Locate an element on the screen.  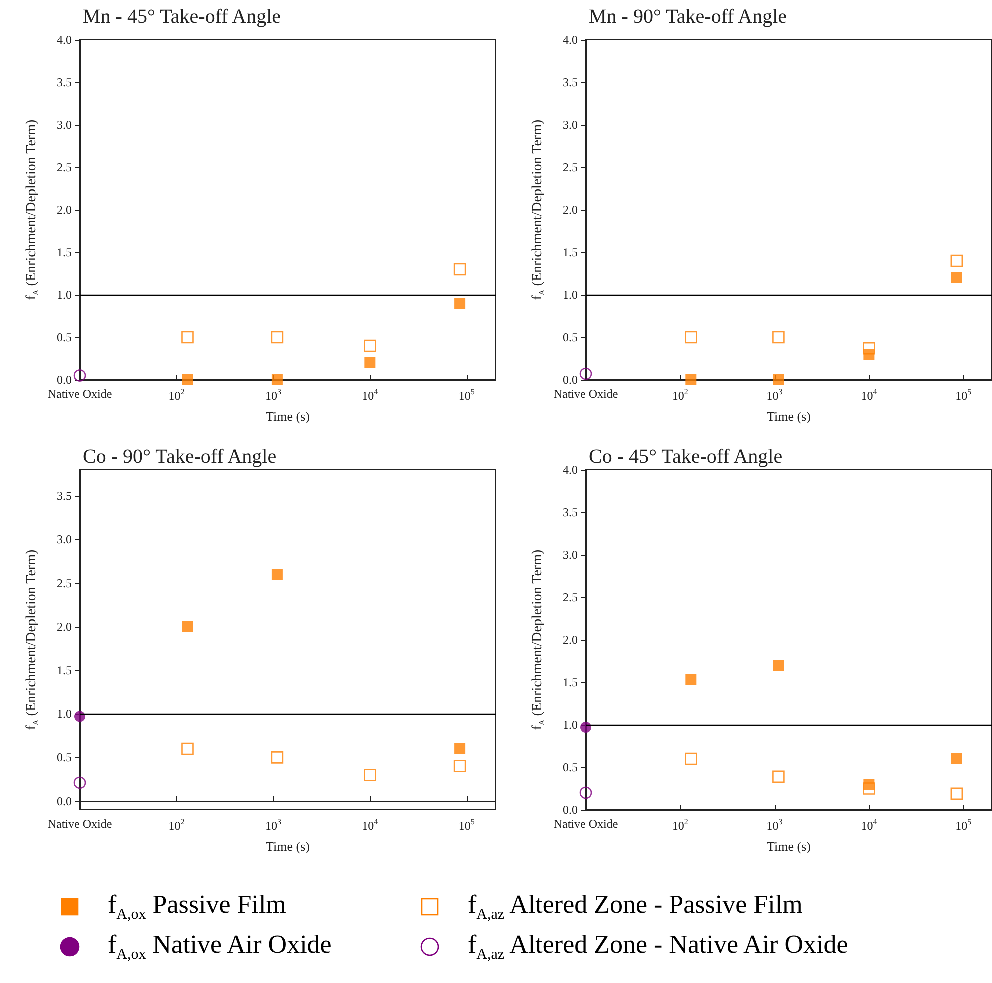
legend-label: f$_{A,az}$ Altered Zone - Native Air Oxide is located at coordinates (658, 947).